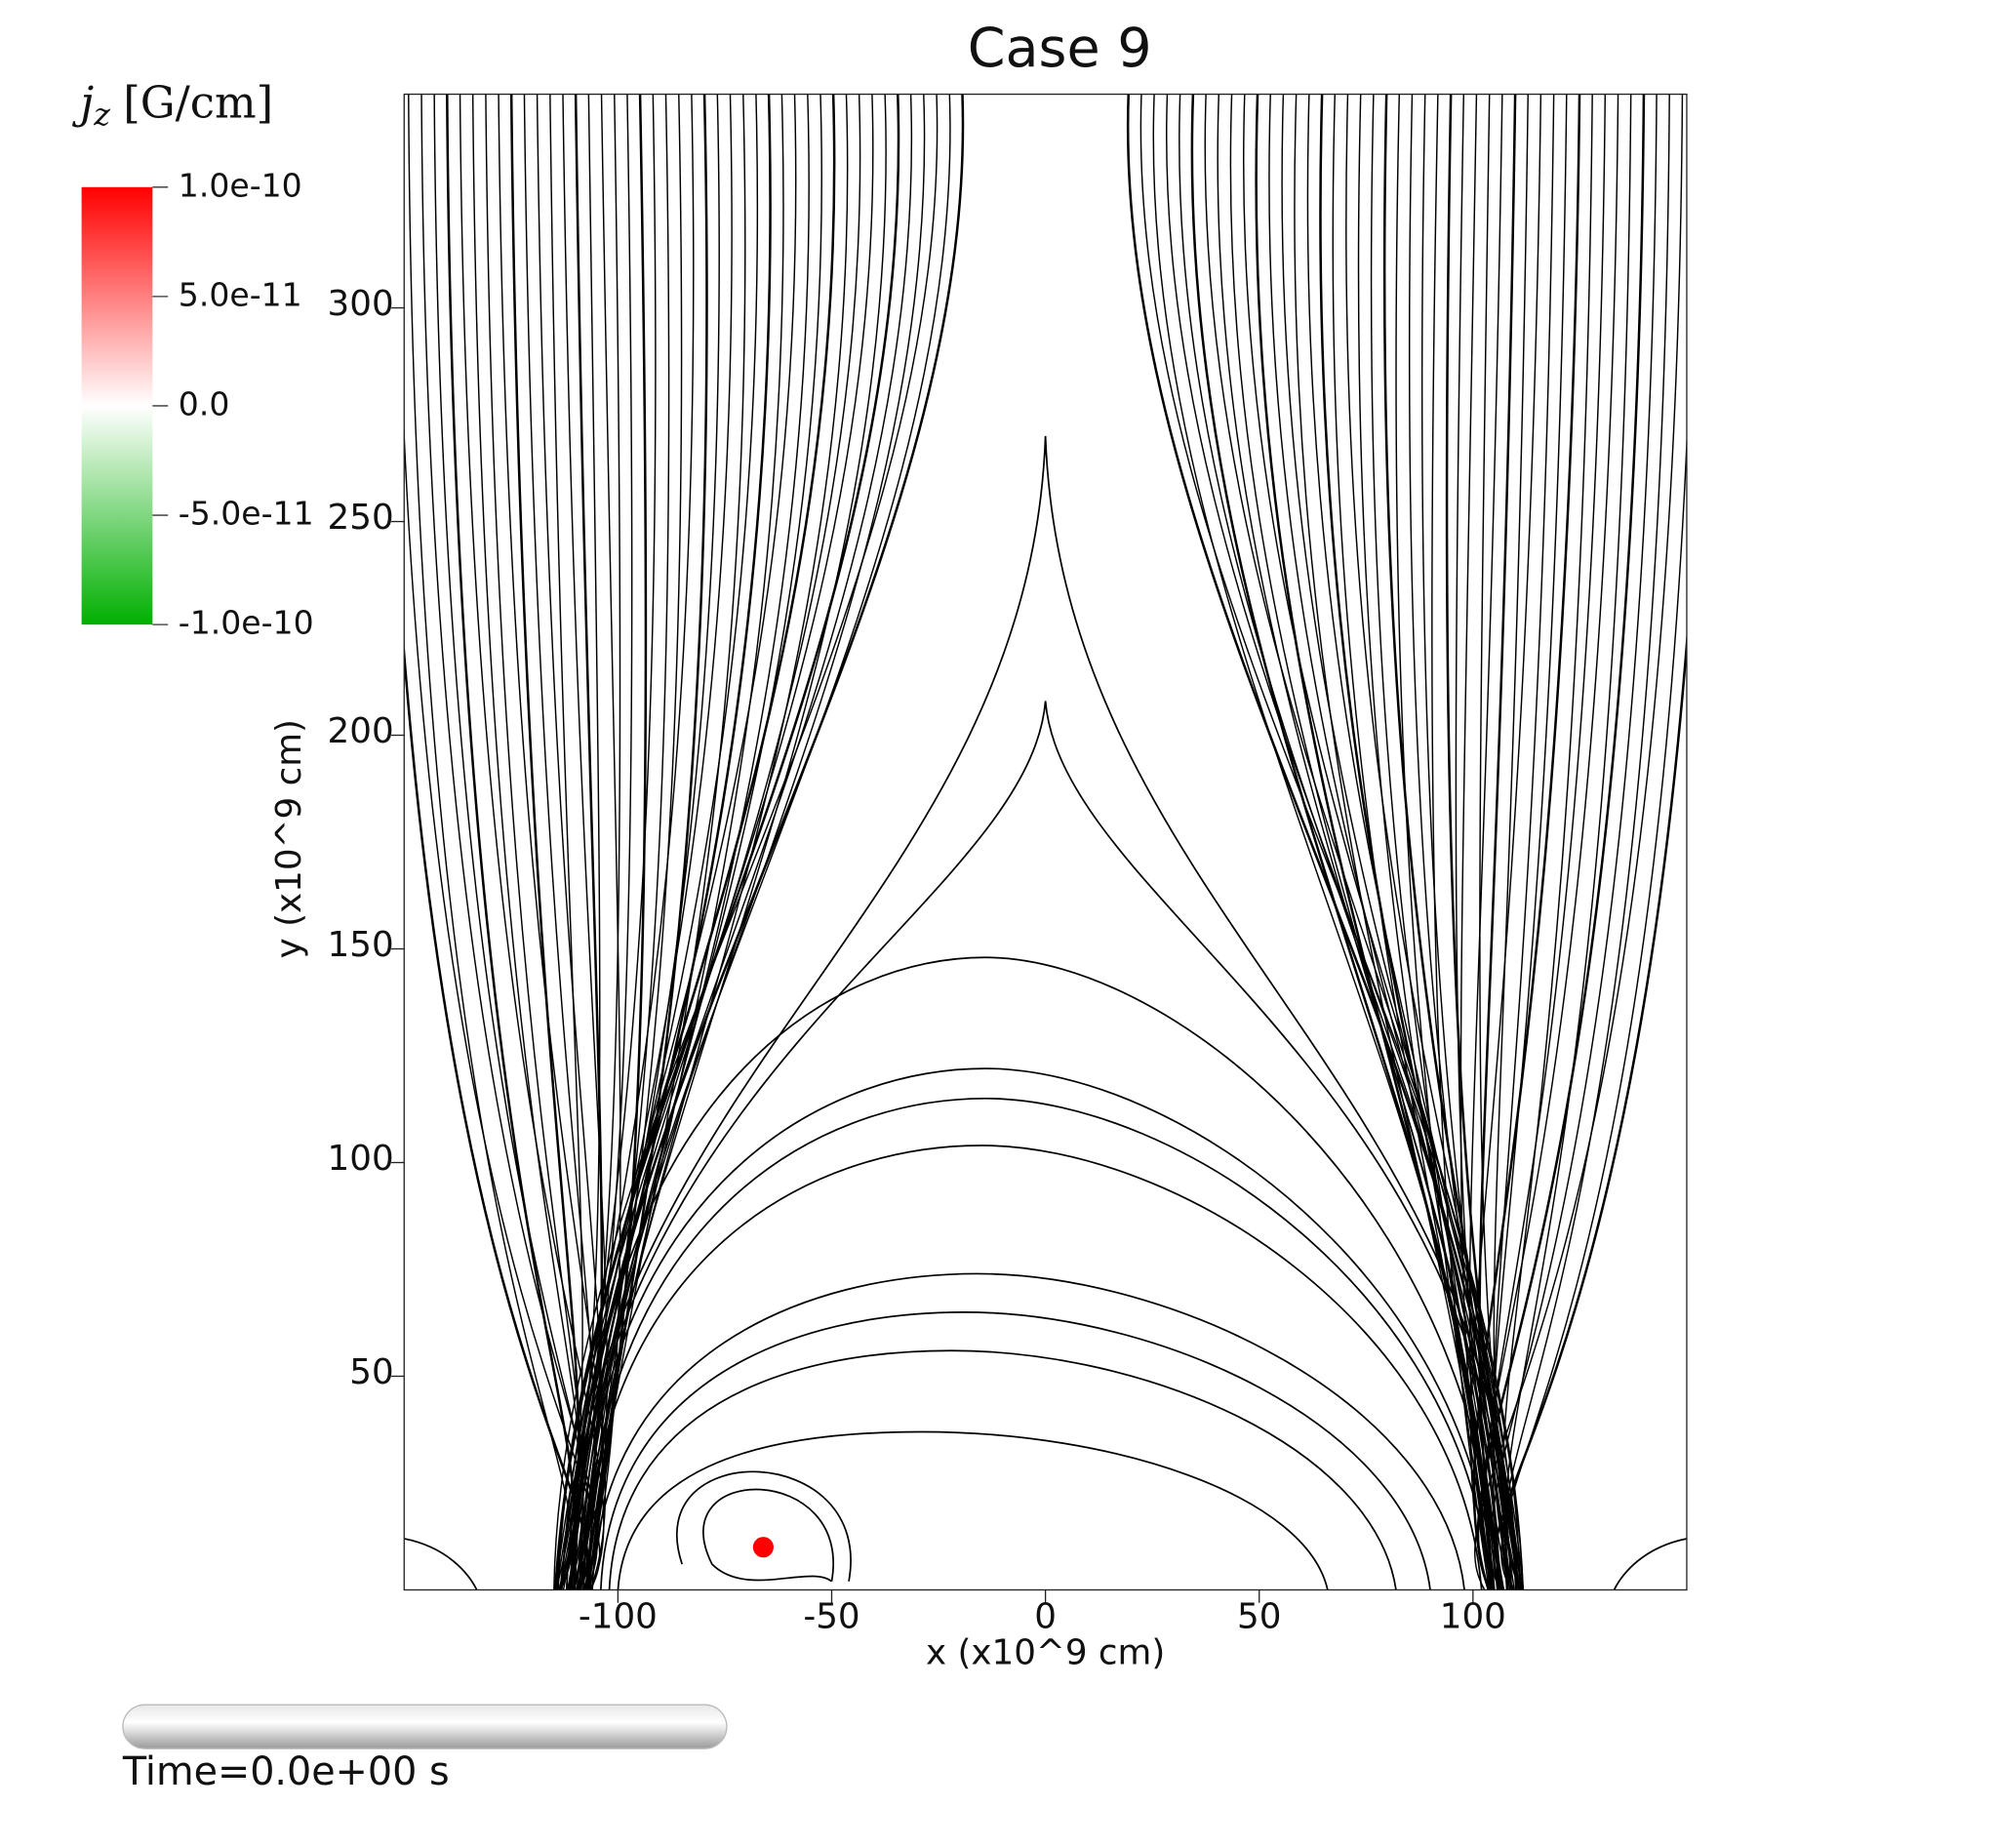 This screenshot has width=1998, height=1848. What do you see at coordinates (361, 304) in the screenshot?
I see `y-tick-label: 300` at bounding box center [361, 304].